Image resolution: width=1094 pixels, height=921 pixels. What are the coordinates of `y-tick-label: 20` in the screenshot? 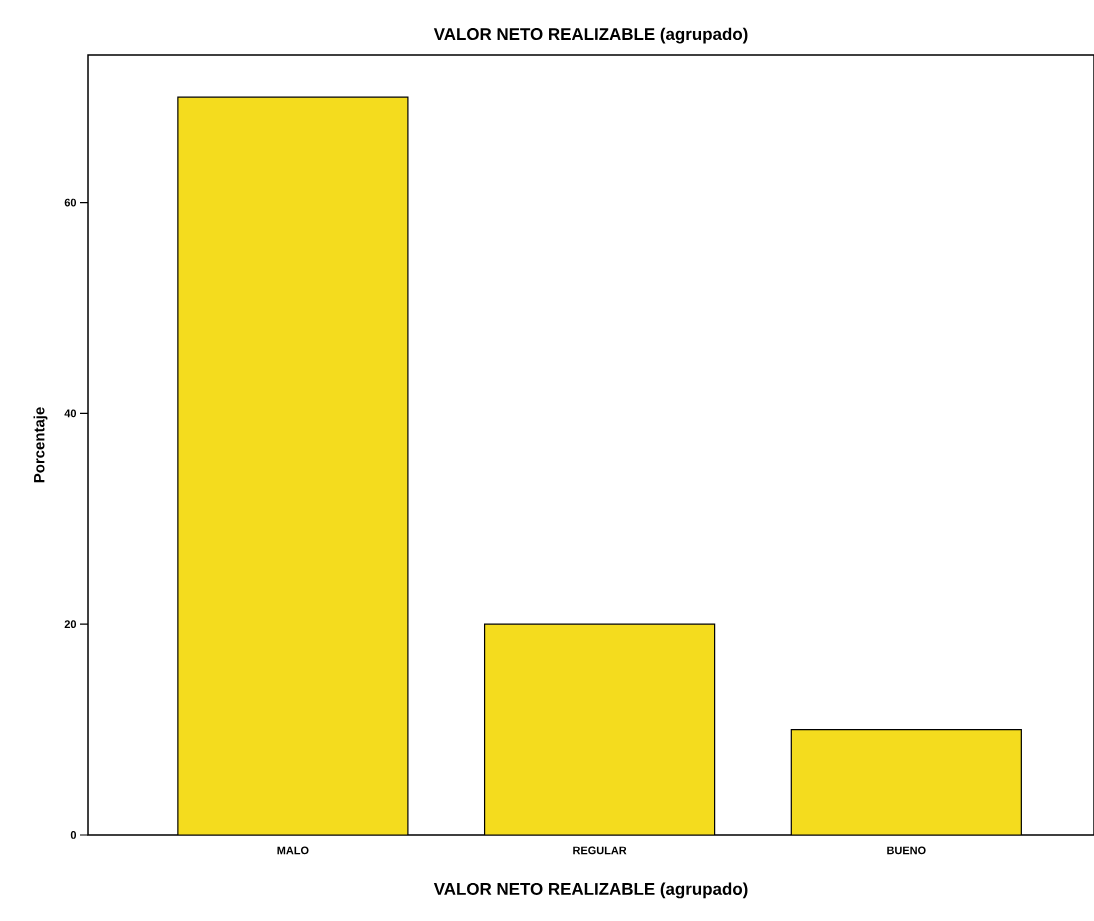 It's located at (70, 624).